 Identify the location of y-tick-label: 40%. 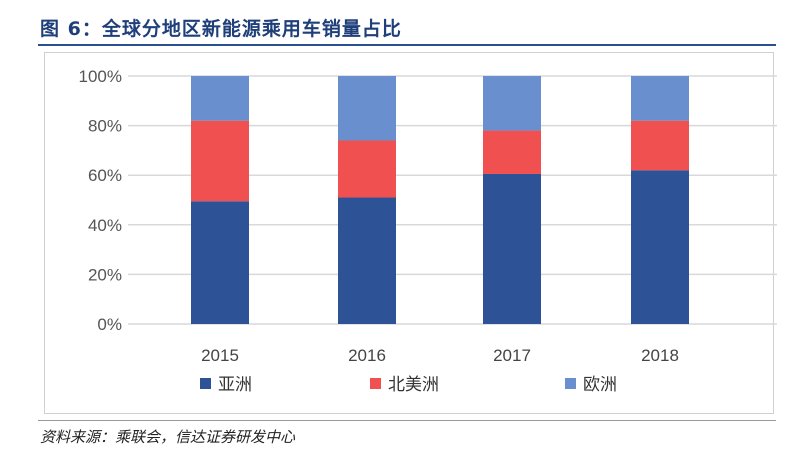
(105, 225).